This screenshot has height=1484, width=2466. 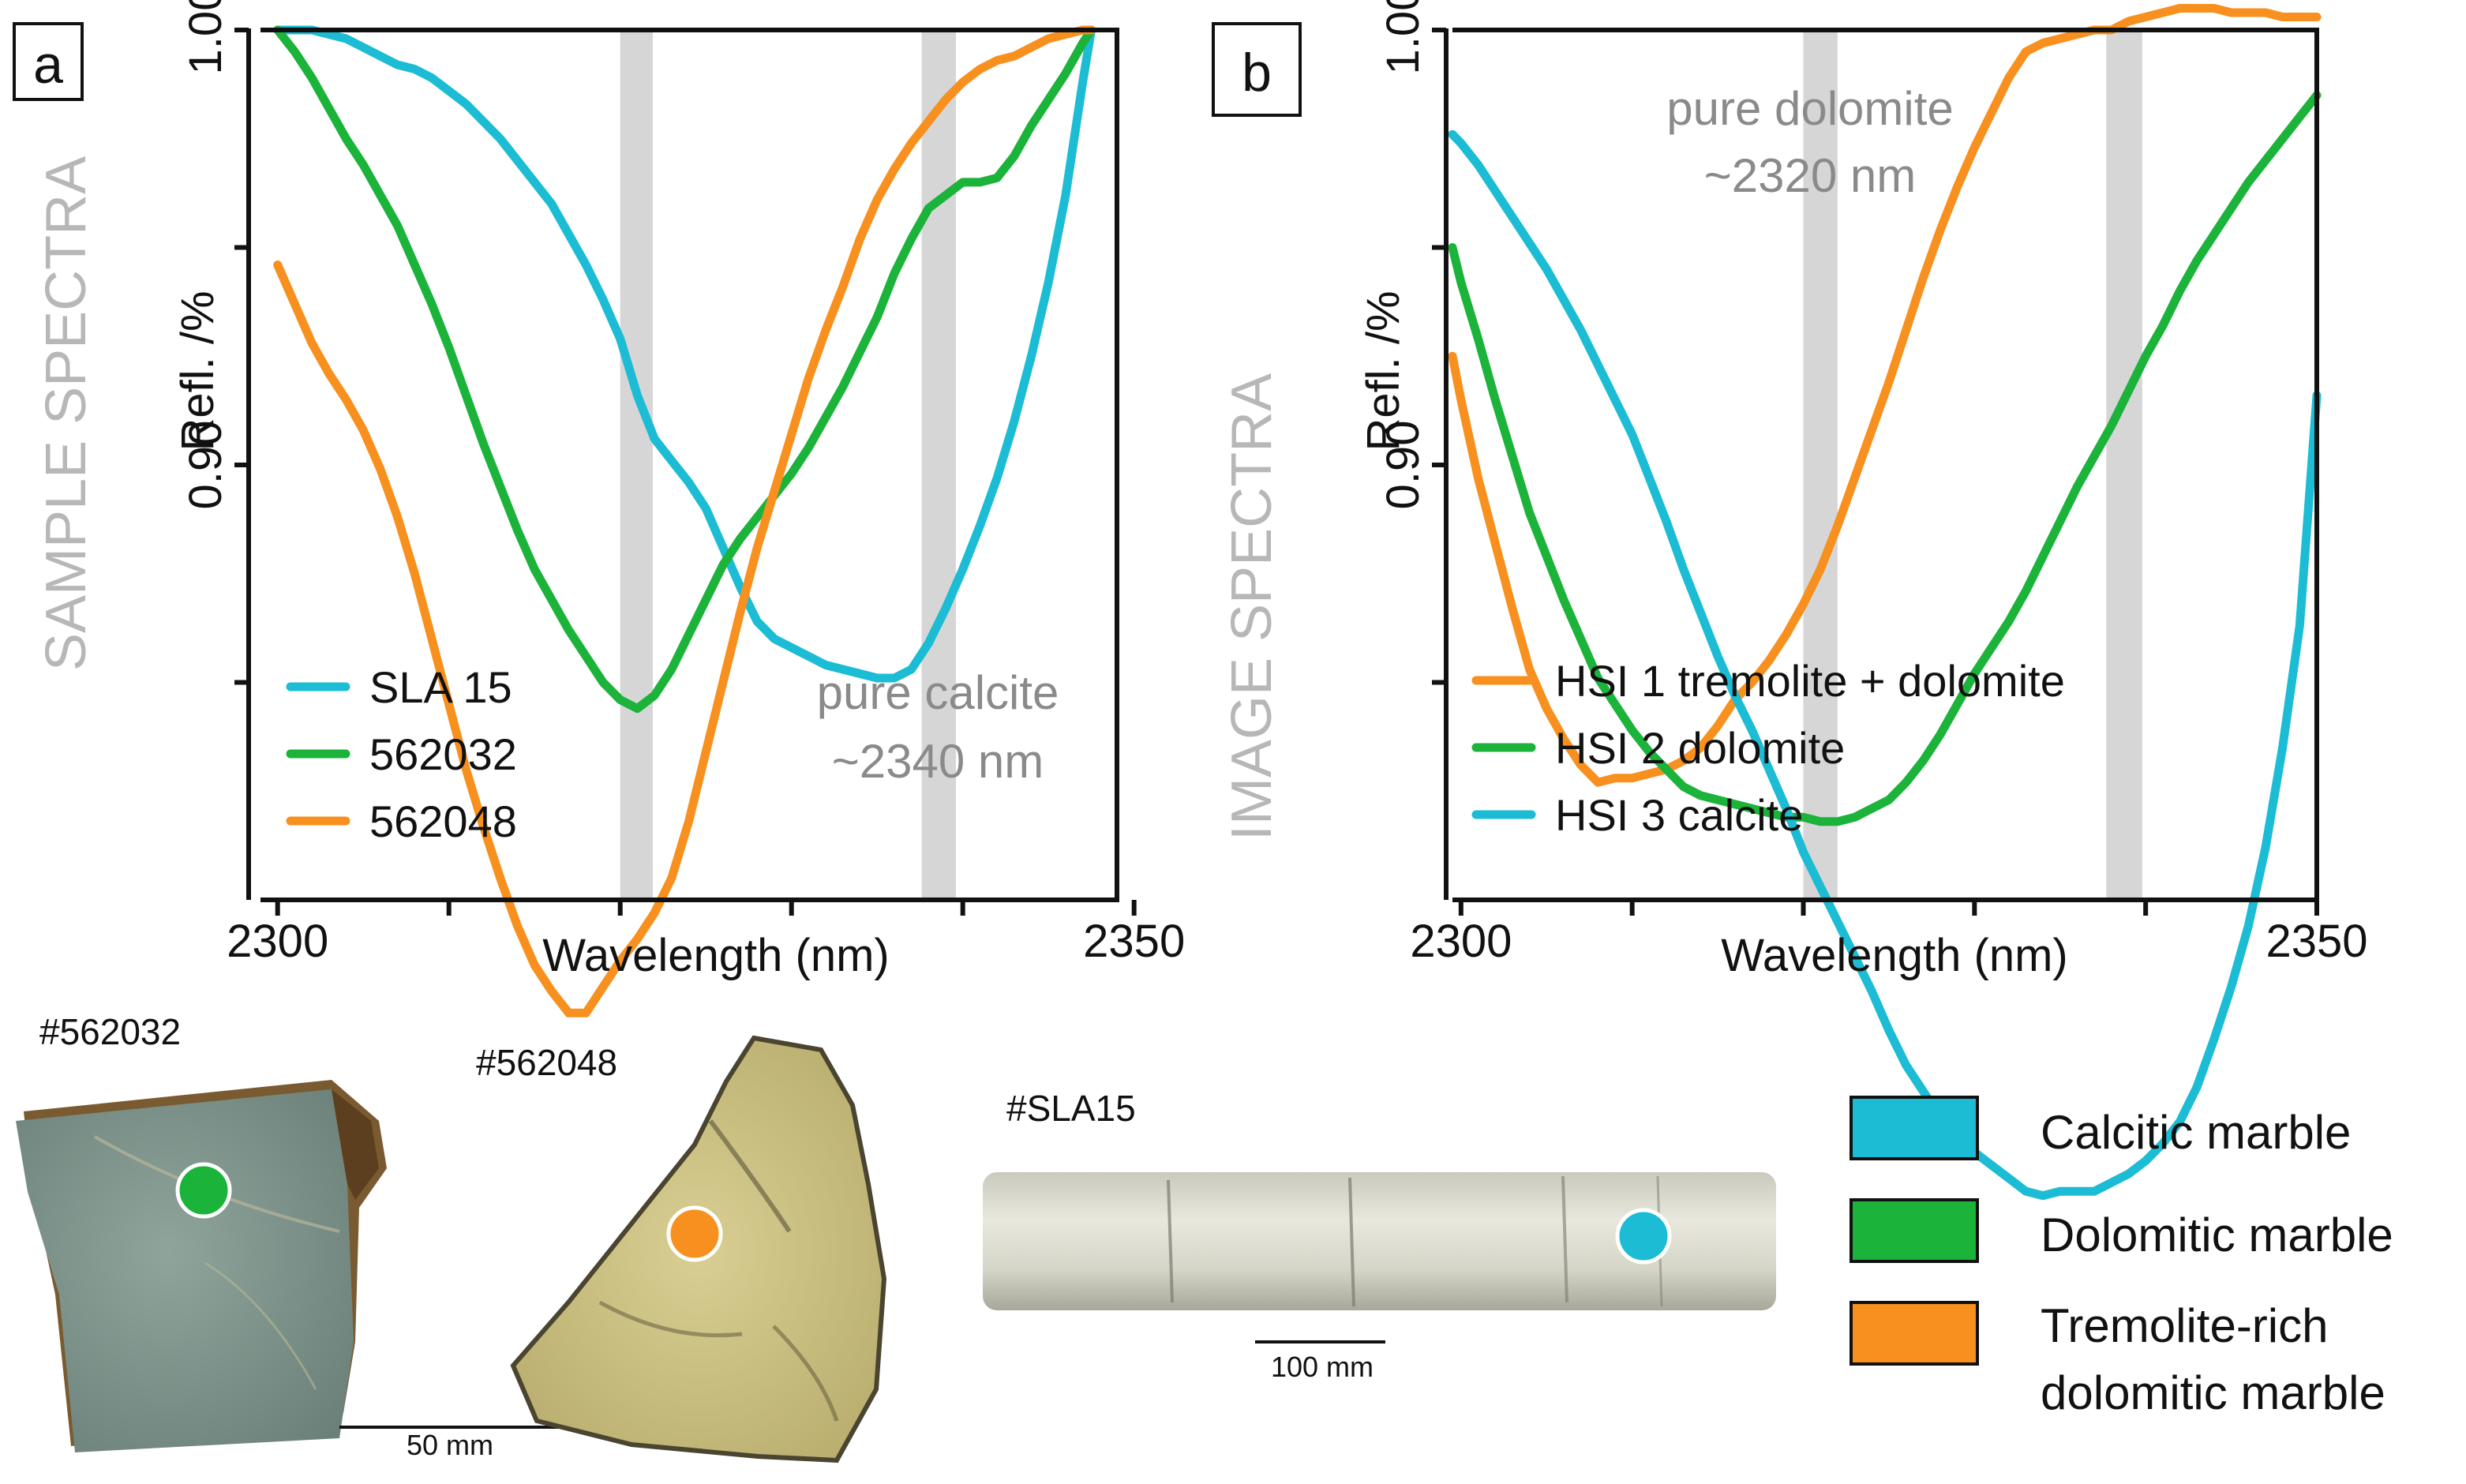 I want to click on annotation-b-line2: ~2320 nm, so click(x=1811, y=175).